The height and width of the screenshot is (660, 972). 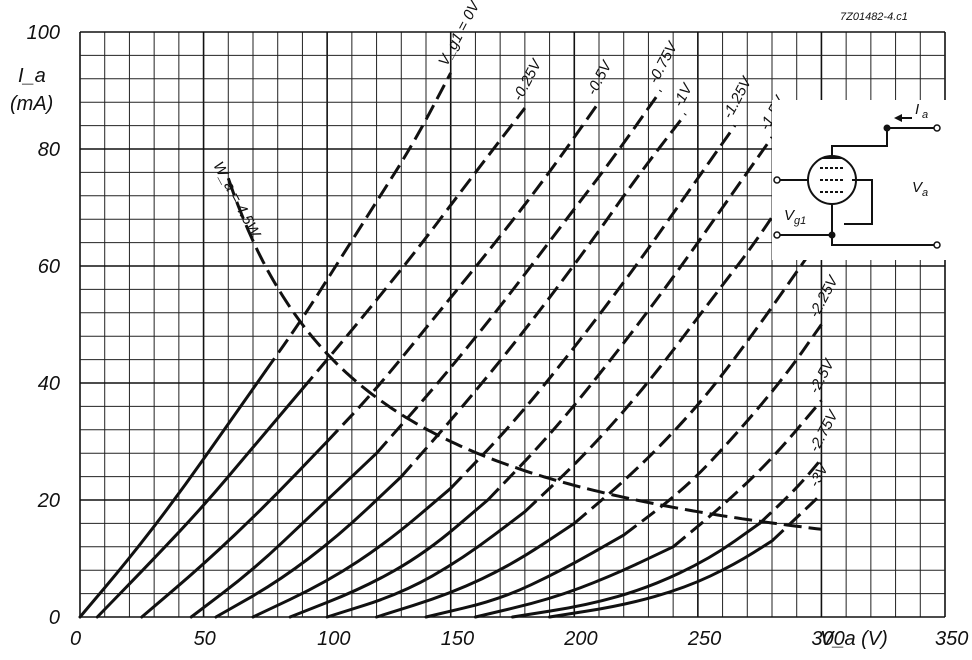 What do you see at coordinates (43, 33) in the screenshot?
I see `y-tick-label: 100` at bounding box center [43, 33].